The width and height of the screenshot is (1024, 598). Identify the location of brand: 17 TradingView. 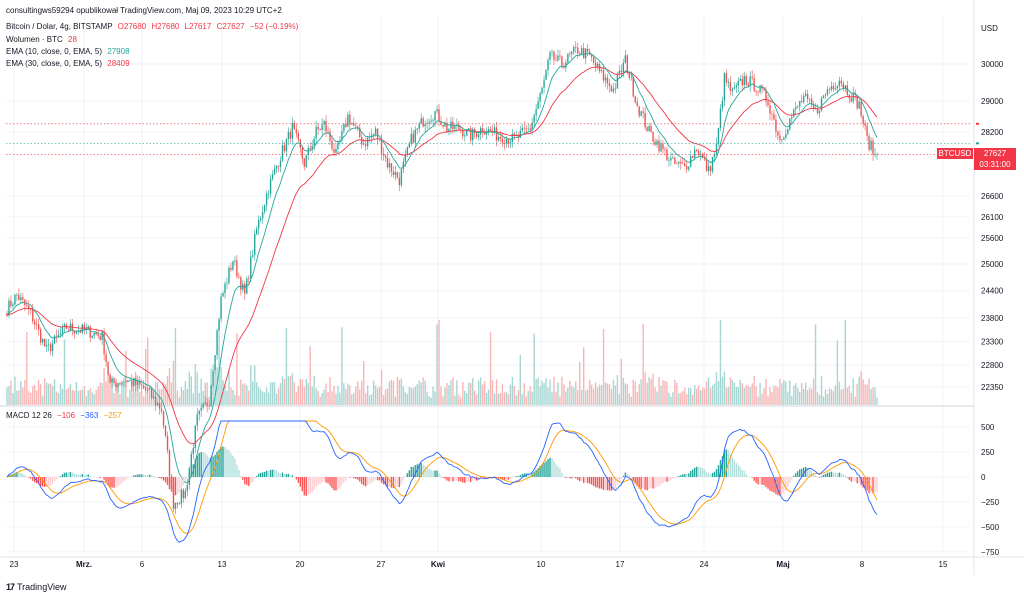
(36, 587).